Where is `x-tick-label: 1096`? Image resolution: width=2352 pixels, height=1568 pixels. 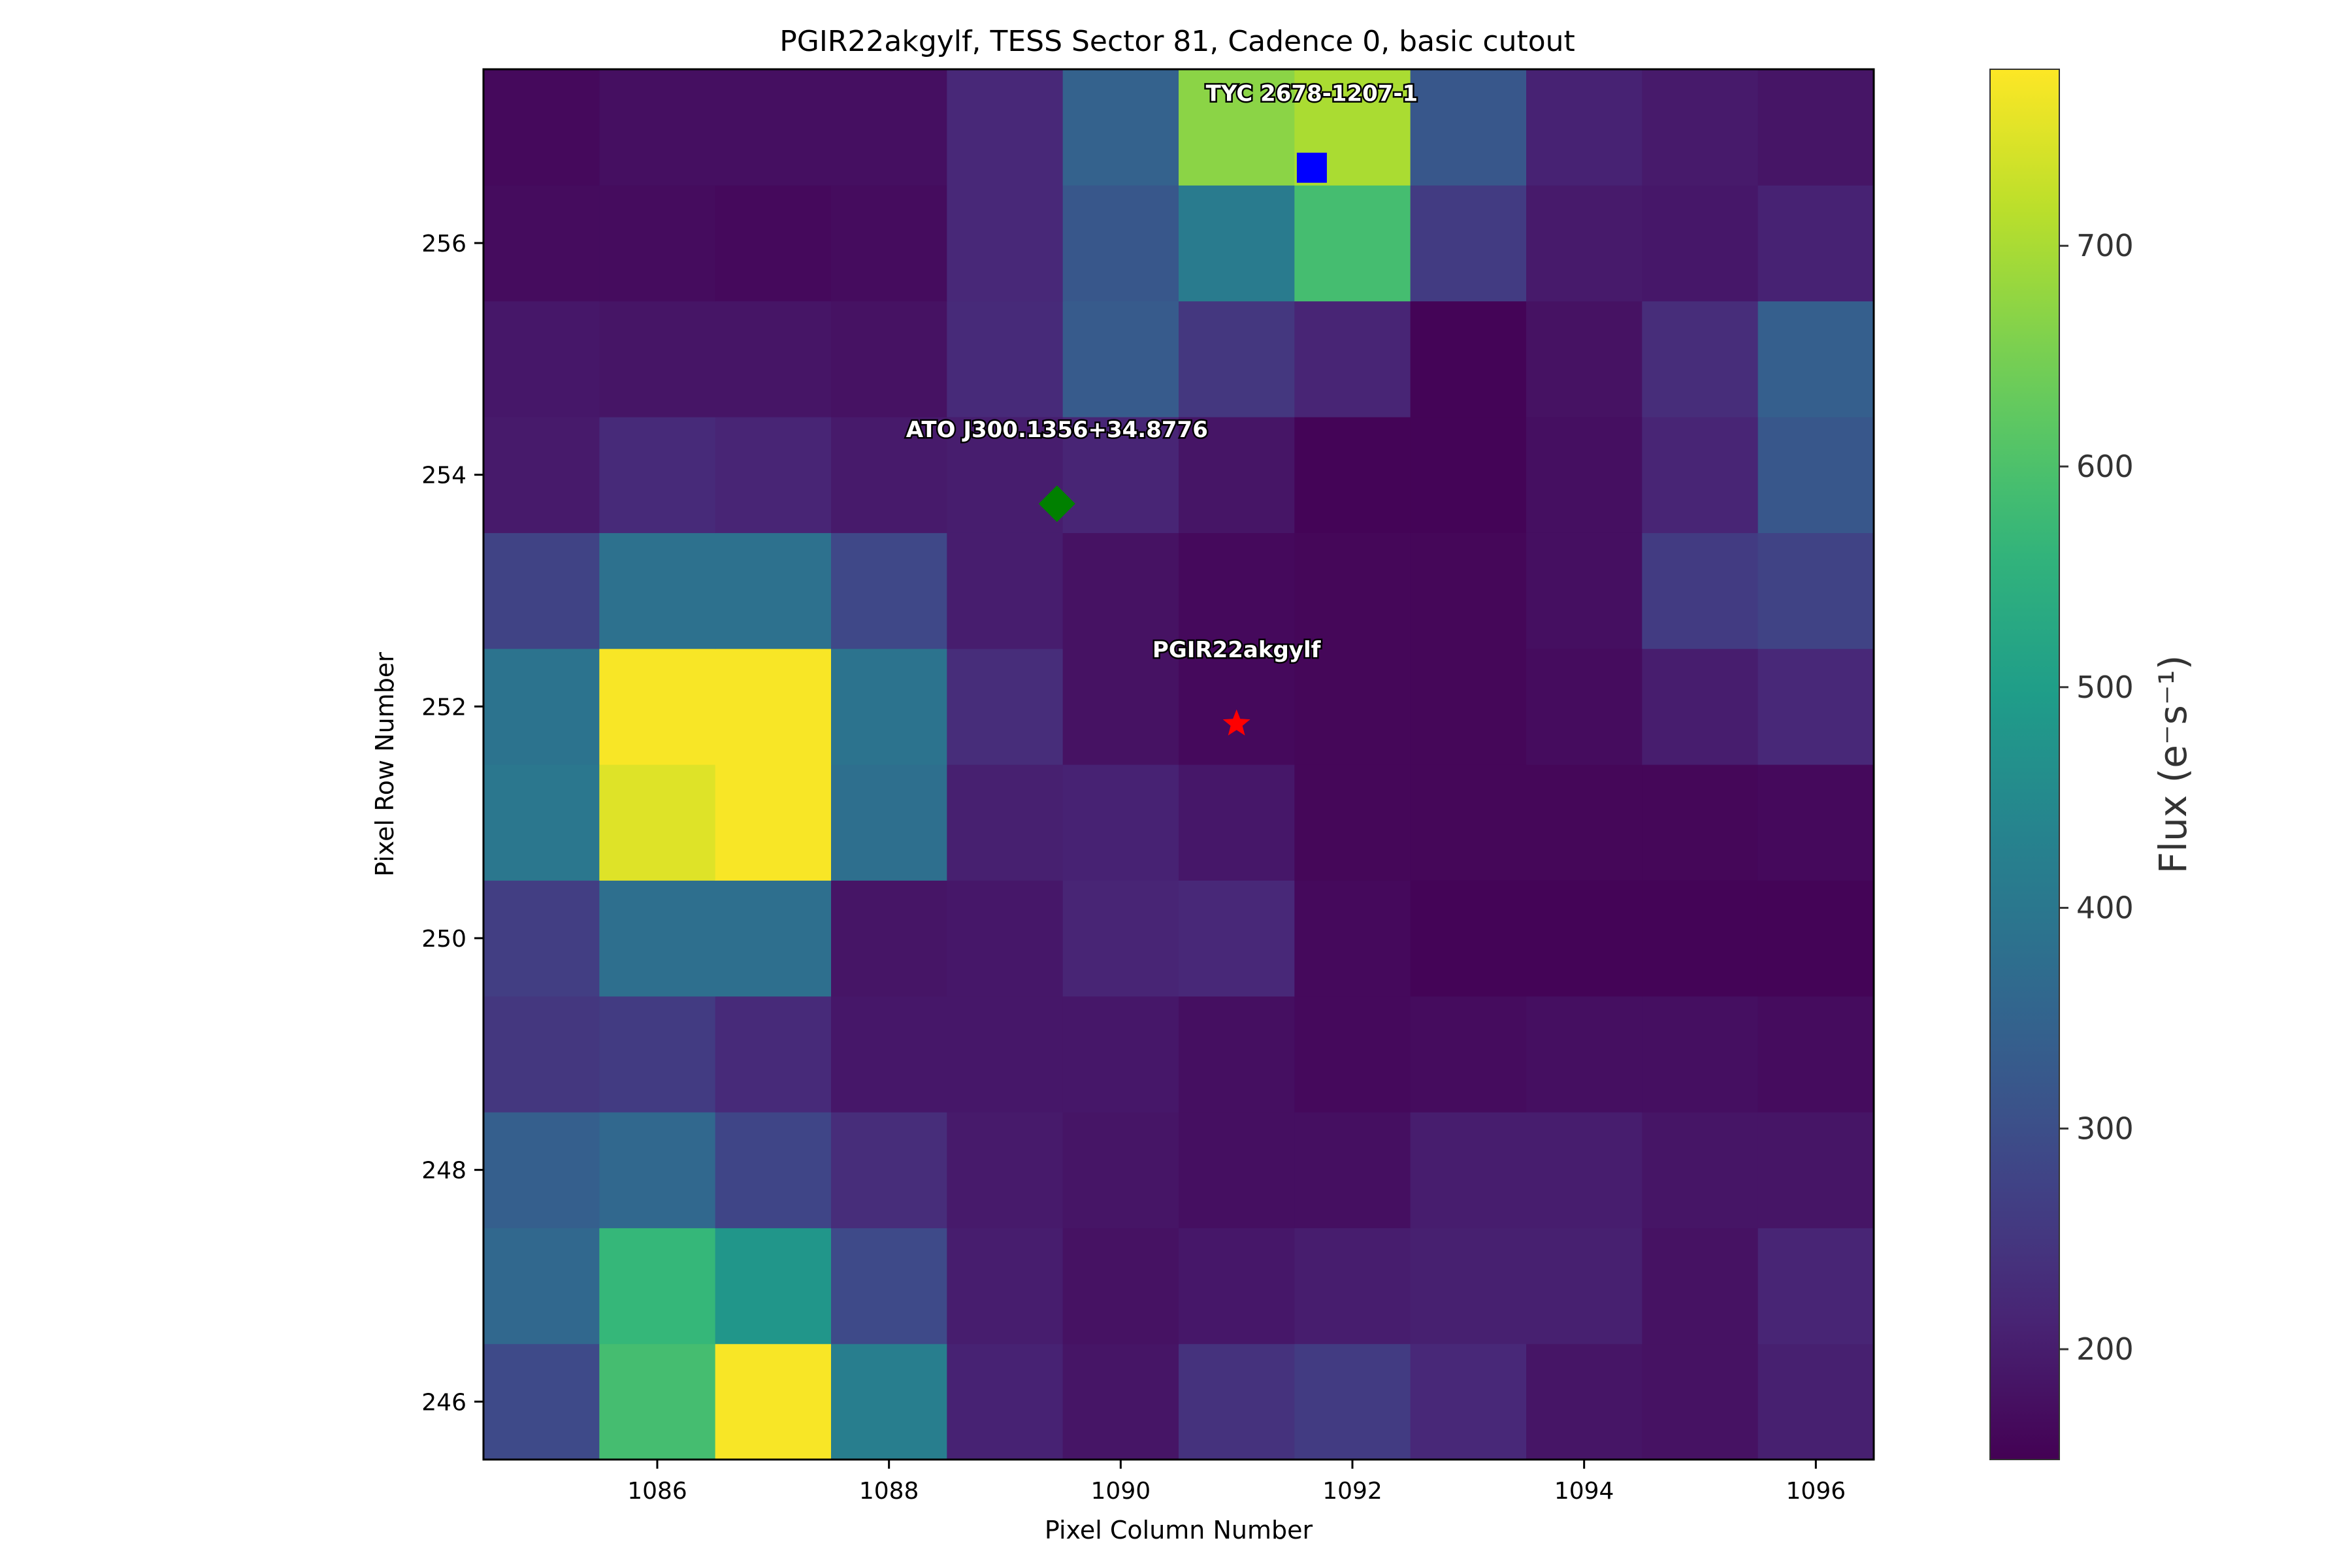 x-tick-label: 1096 is located at coordinates (1816, 1491).